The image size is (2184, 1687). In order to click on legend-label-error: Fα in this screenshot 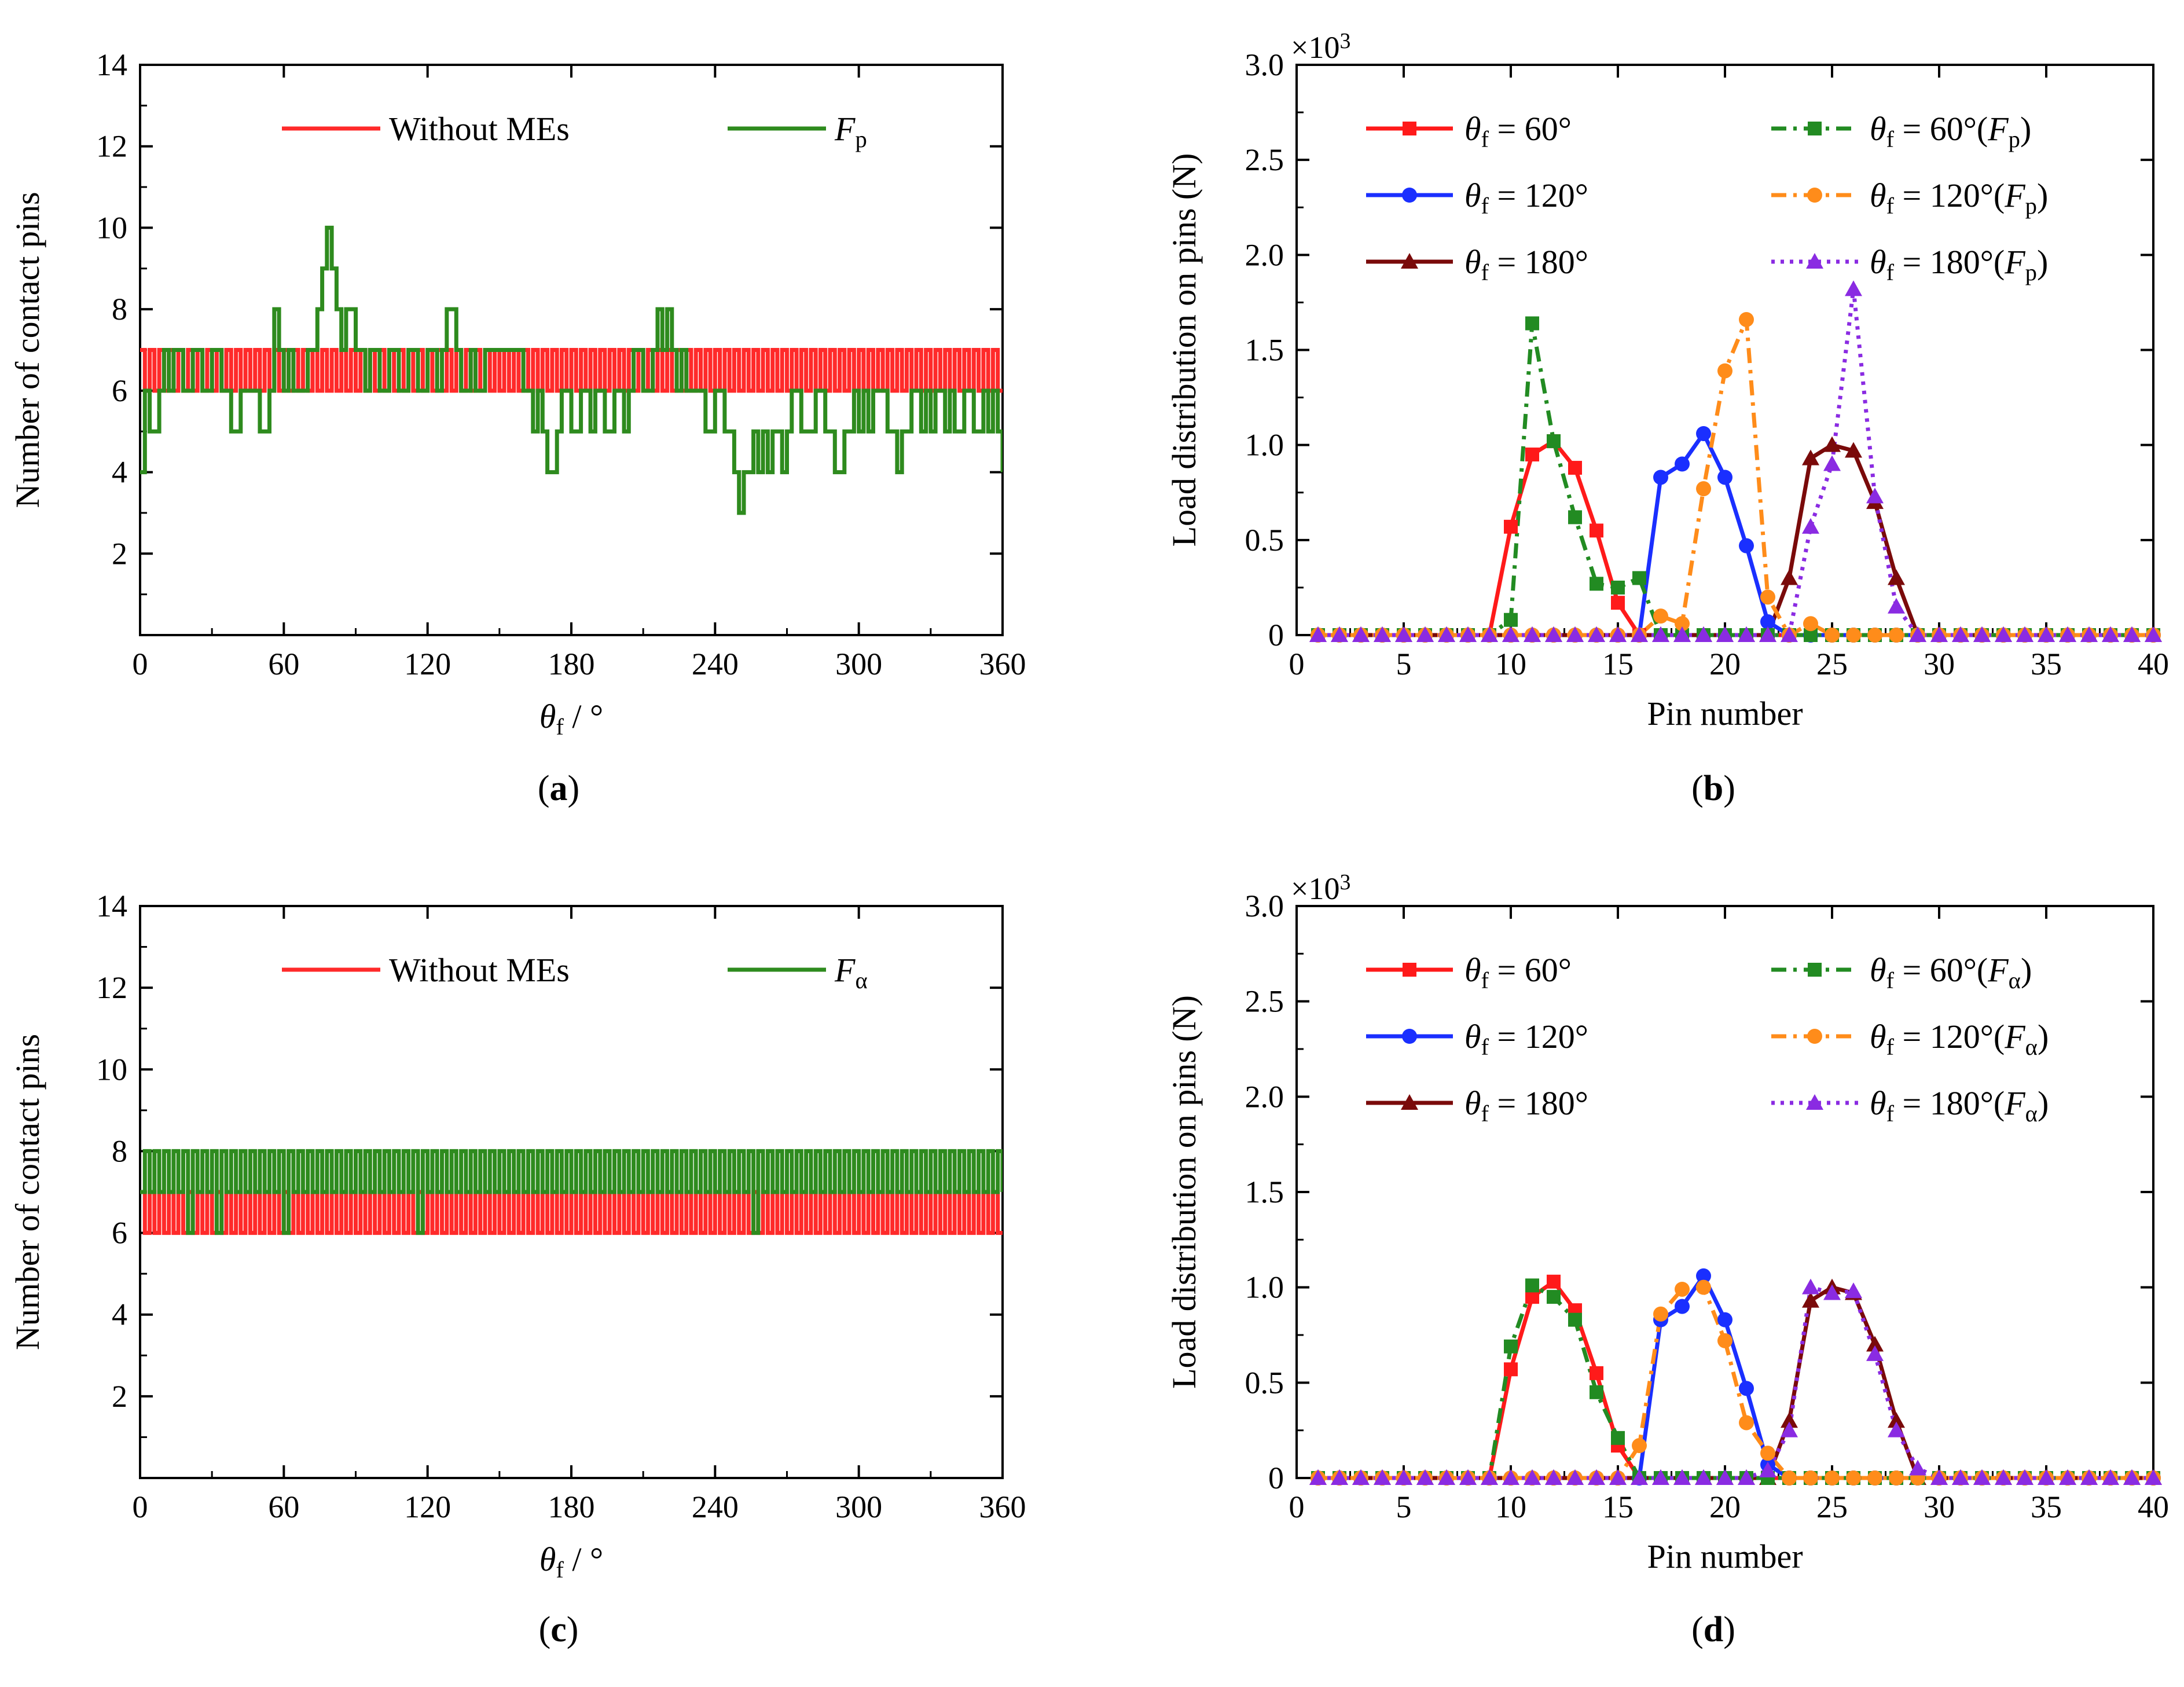, I will do `click(851, 972)`.